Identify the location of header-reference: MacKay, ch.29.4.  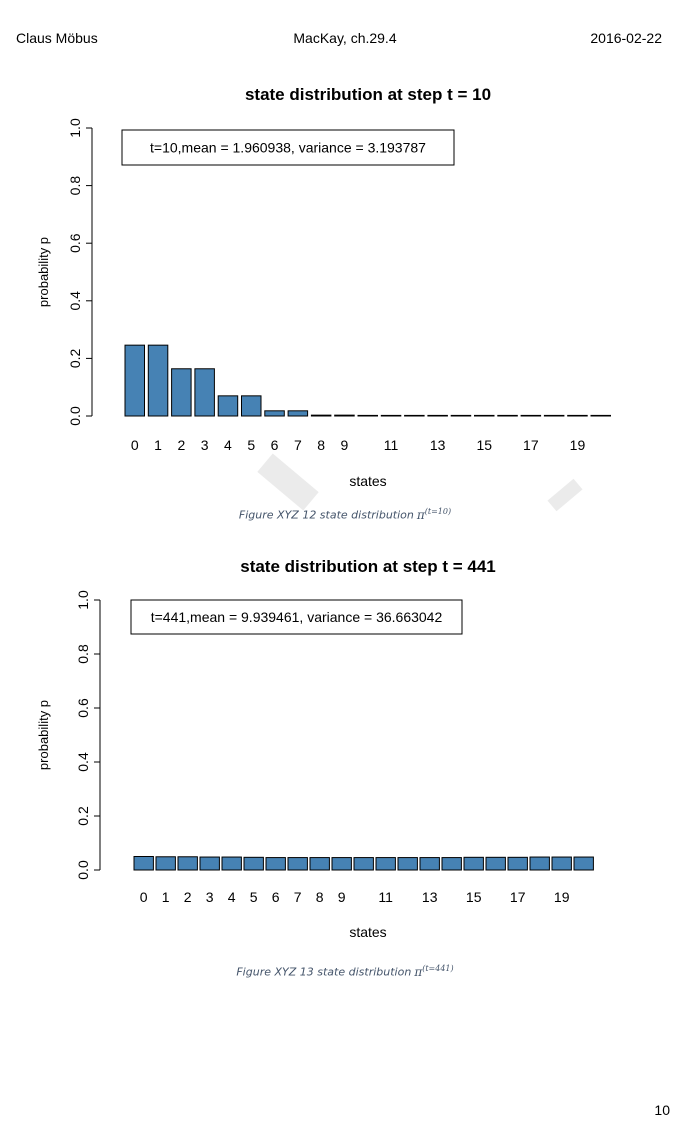
(345, 38).